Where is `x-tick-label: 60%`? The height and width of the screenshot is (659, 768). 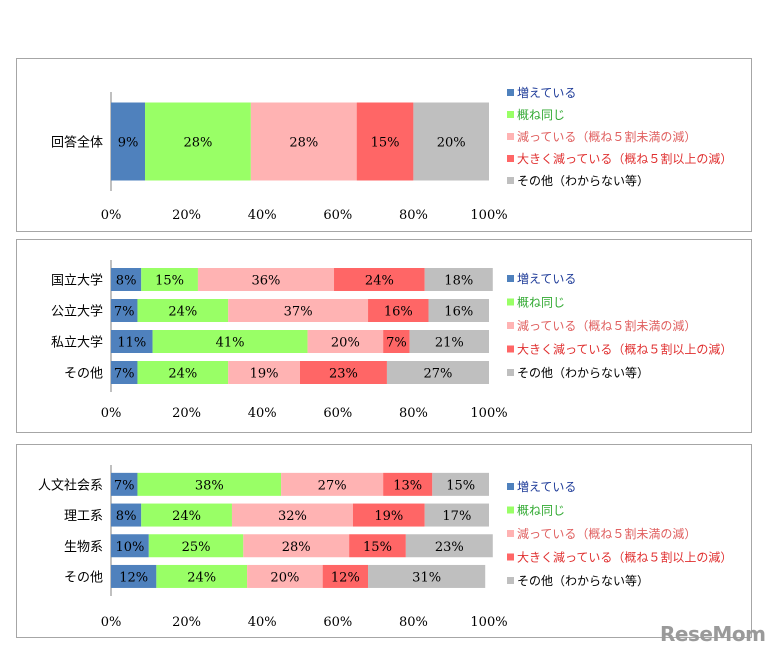 x-tick-label: 60% is located at coordinates (337, 215).